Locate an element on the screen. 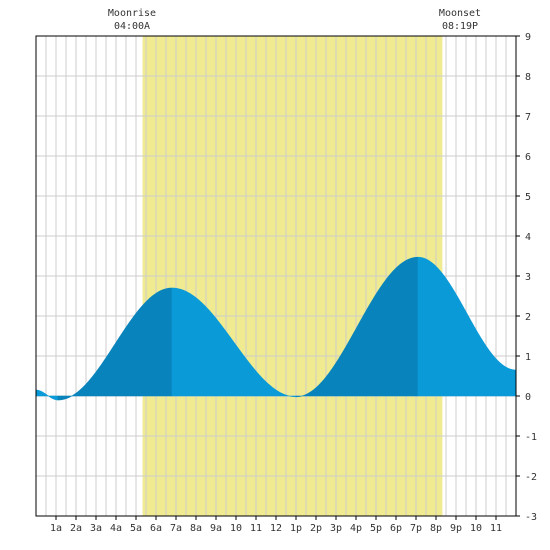 The image size is (550, 550). y-tick-label: 7 is located at coordinates (528, 117).